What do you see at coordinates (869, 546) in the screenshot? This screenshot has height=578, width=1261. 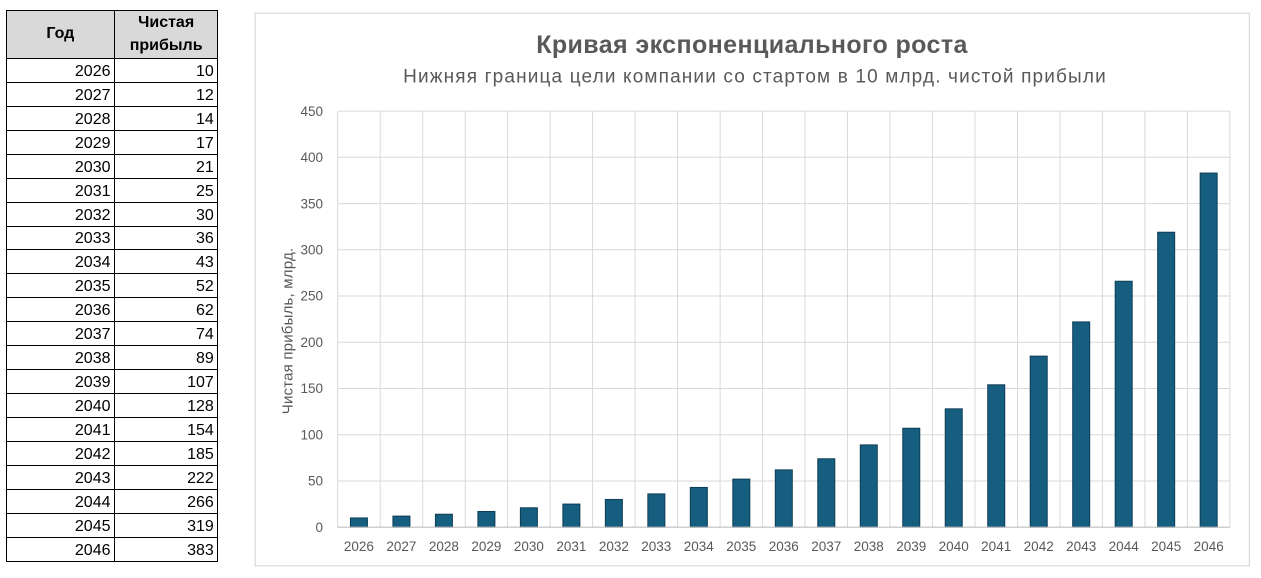 I see `svg-text: 2038` at bounding box center [869, 546].